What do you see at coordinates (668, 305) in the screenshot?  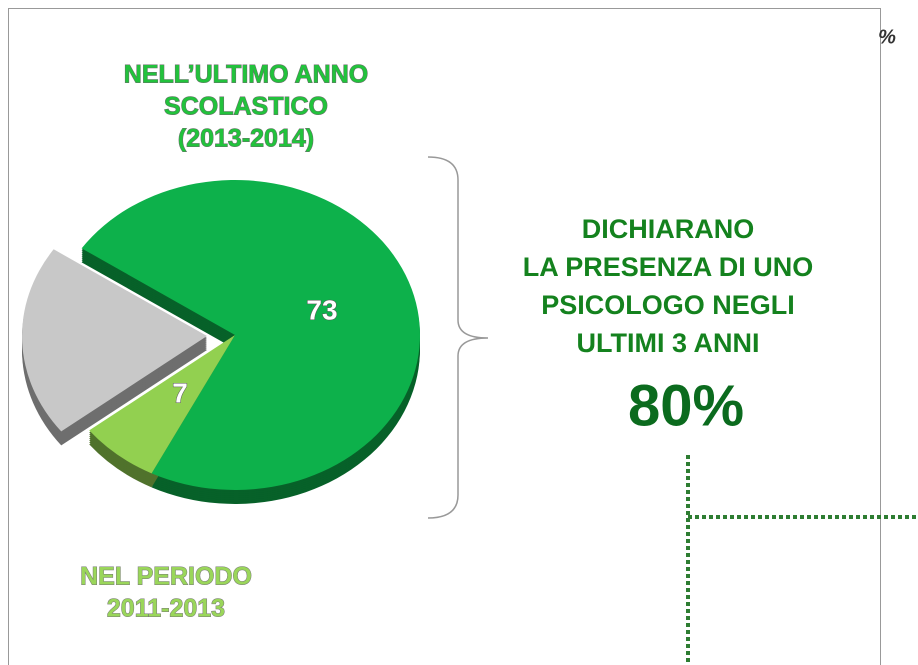 I see `right-caption: PSICOLOGO NEGLI` at bounding box center [668, 305].